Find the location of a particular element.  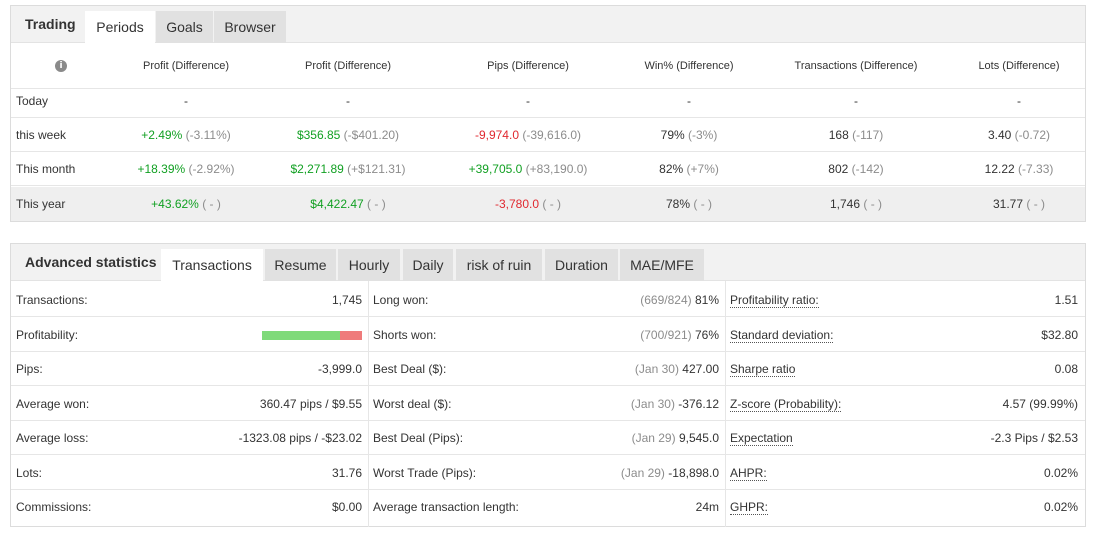

stat-label: Commissions: is located at coordinates (54, 507).